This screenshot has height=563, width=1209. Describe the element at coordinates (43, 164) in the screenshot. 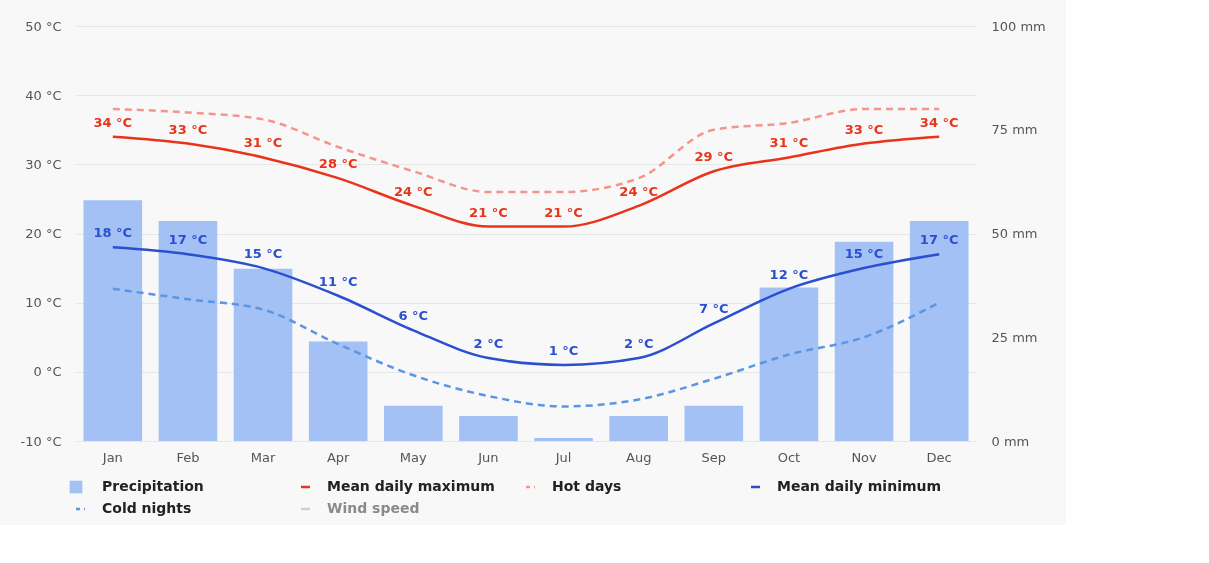

I see `y-tick-label: 30 °C` at that location.